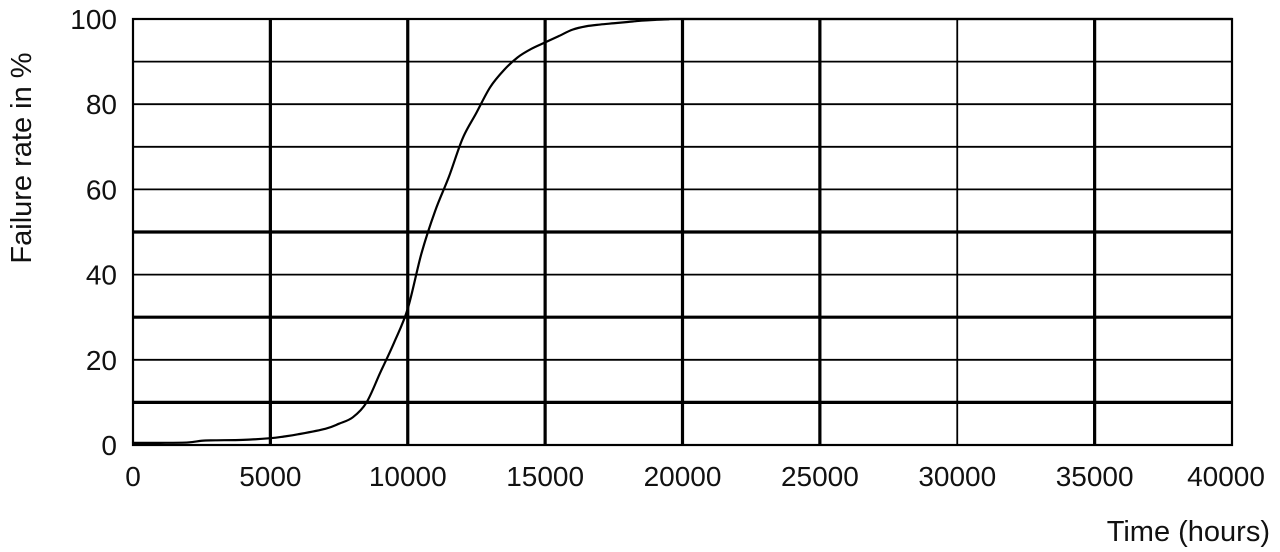 This screenshot has width=1280, height=552. I want to click on y-tick-label-40: 40, so click(101, 275).